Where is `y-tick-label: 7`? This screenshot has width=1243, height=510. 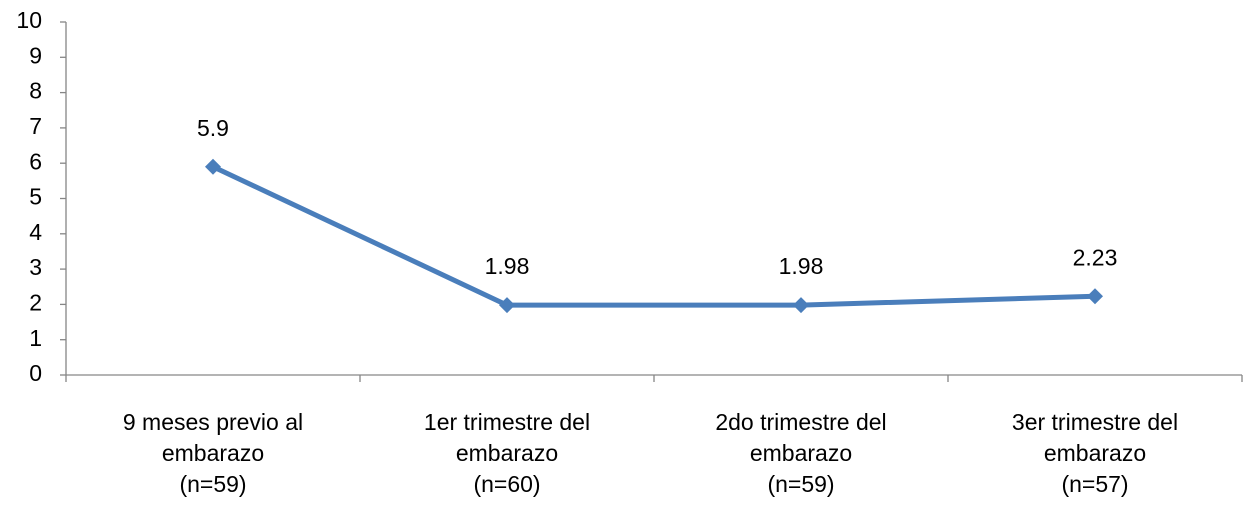
y-tick-label: 7 is located at coordinates (35, 126).